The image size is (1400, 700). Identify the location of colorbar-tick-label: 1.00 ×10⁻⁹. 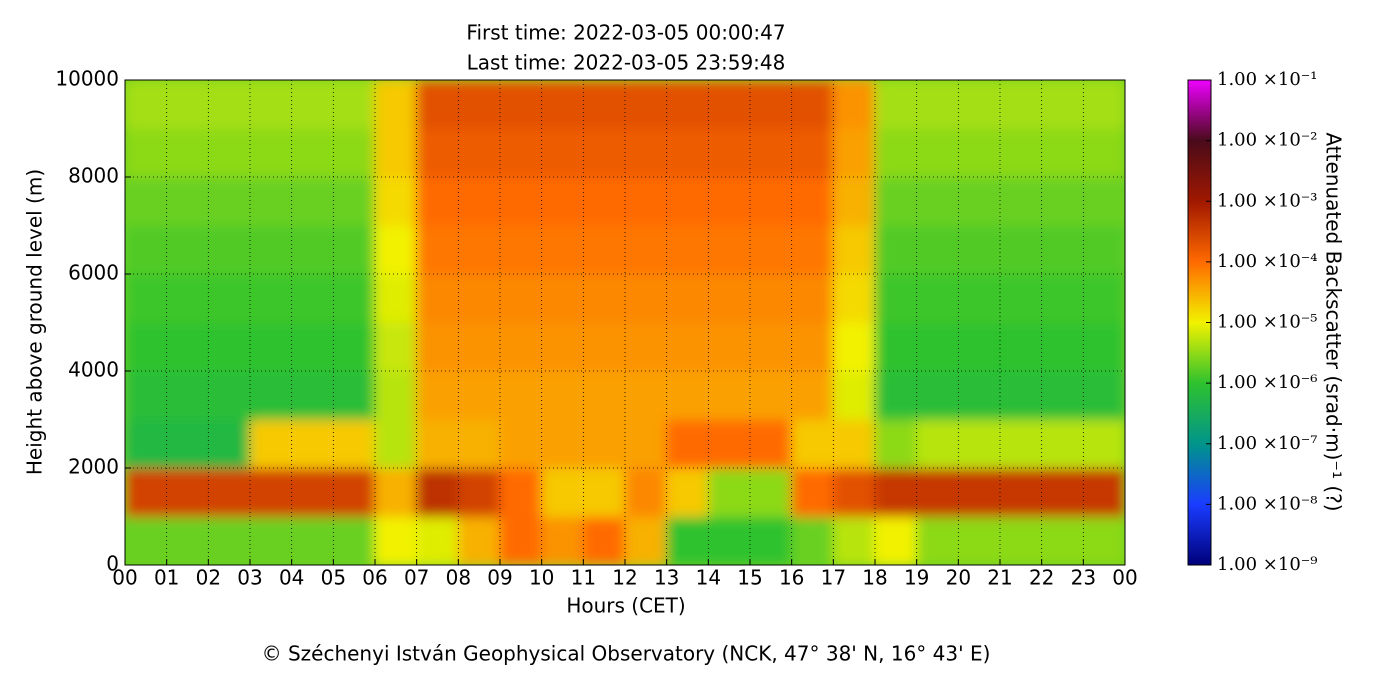
(1267, 564).